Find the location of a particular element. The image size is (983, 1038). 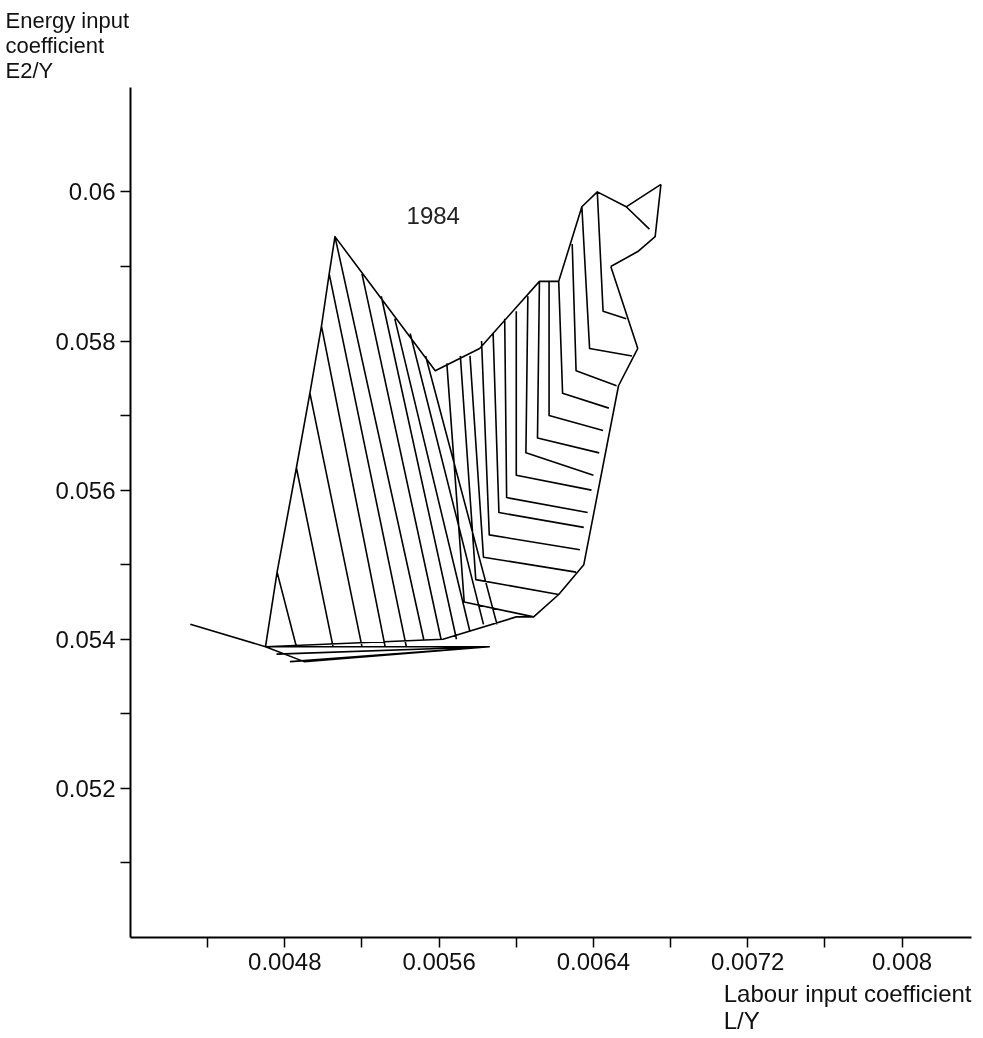

annotation: 1984 is located at coordinates (433, 215).